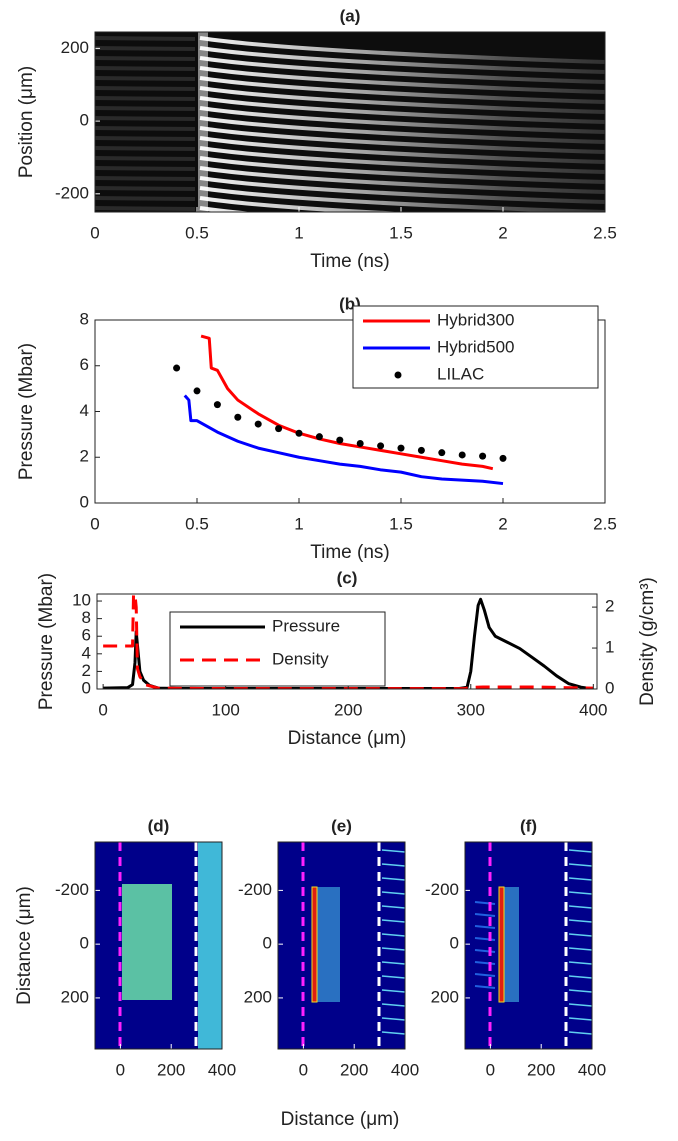 The width and height of the screenshot is (678, 1141). Describe the element at coordinates (350, 15) in the screenshot. I see `chart-title: (a)` at that location.